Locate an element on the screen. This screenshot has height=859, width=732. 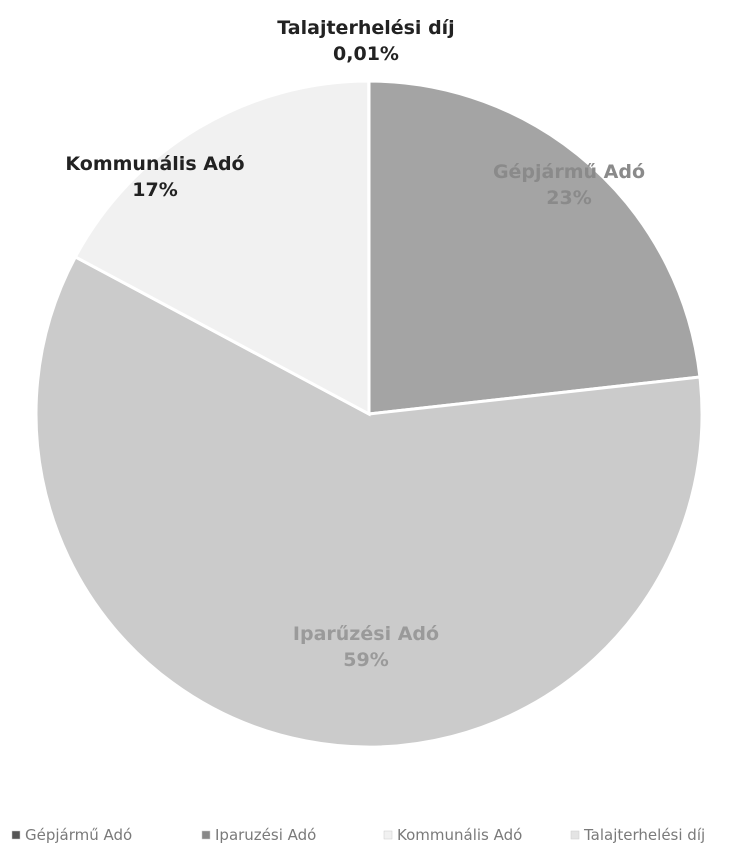
legend-item-gepjarmu-ado: Gépjármű Adó is located at coordinates (72, 835).